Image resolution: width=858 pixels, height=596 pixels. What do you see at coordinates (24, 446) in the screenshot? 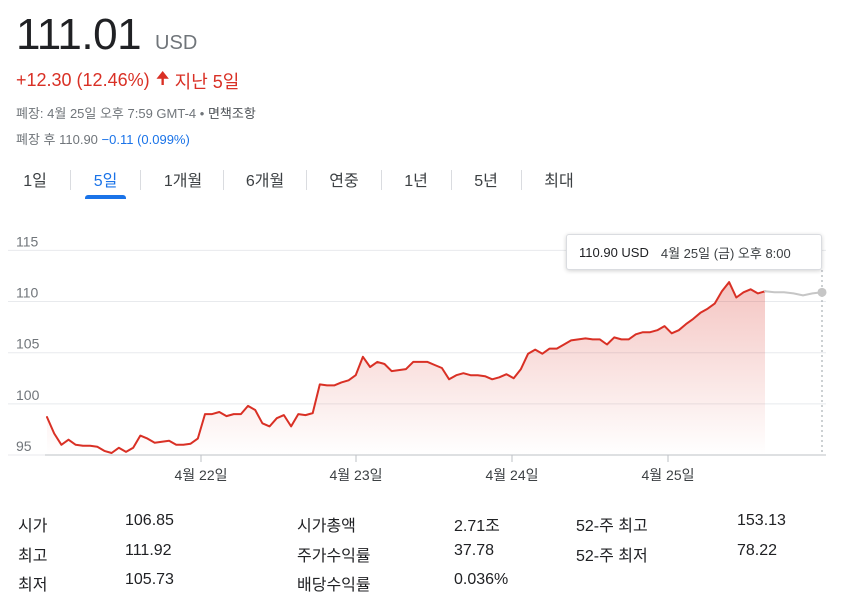
I see `y-tick-label: 95` at bounding box center [24, 446].